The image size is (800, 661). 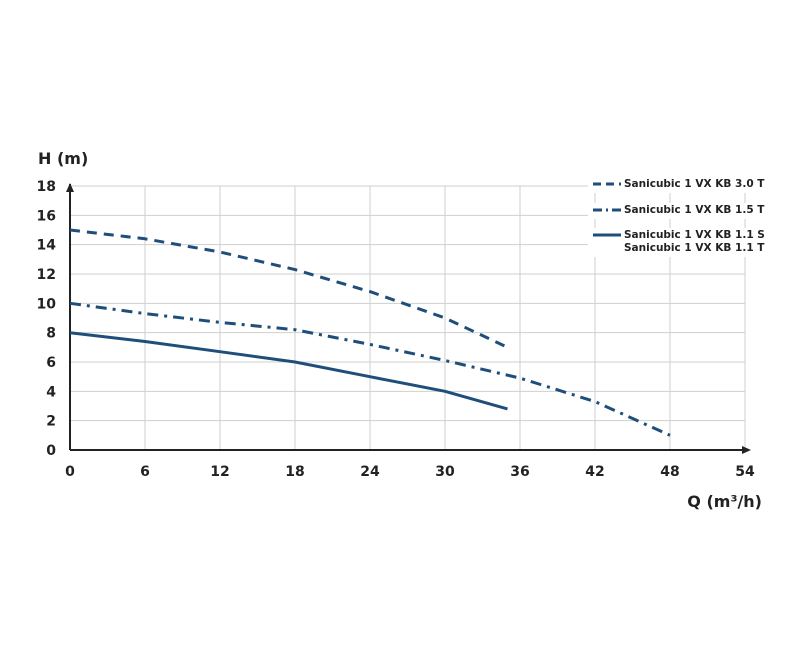 What do you see at coordinates (51, 363) in the screenshot?
I see `y-tick-label: 6` at bounding box center [51, 363].